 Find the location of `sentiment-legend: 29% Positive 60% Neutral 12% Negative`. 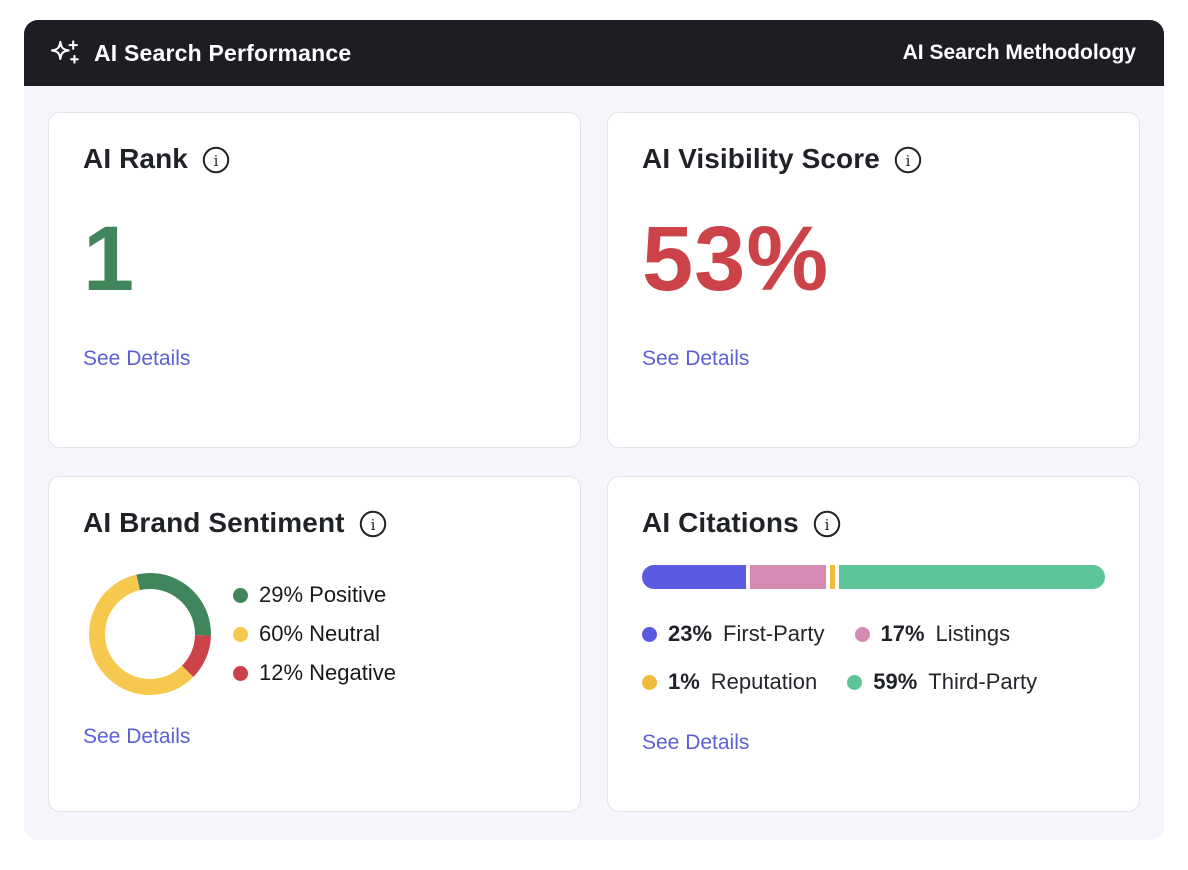

sentiment-legend: 29% Positive 60% Neutral 12% Negative is located at coordinates (314, 634).